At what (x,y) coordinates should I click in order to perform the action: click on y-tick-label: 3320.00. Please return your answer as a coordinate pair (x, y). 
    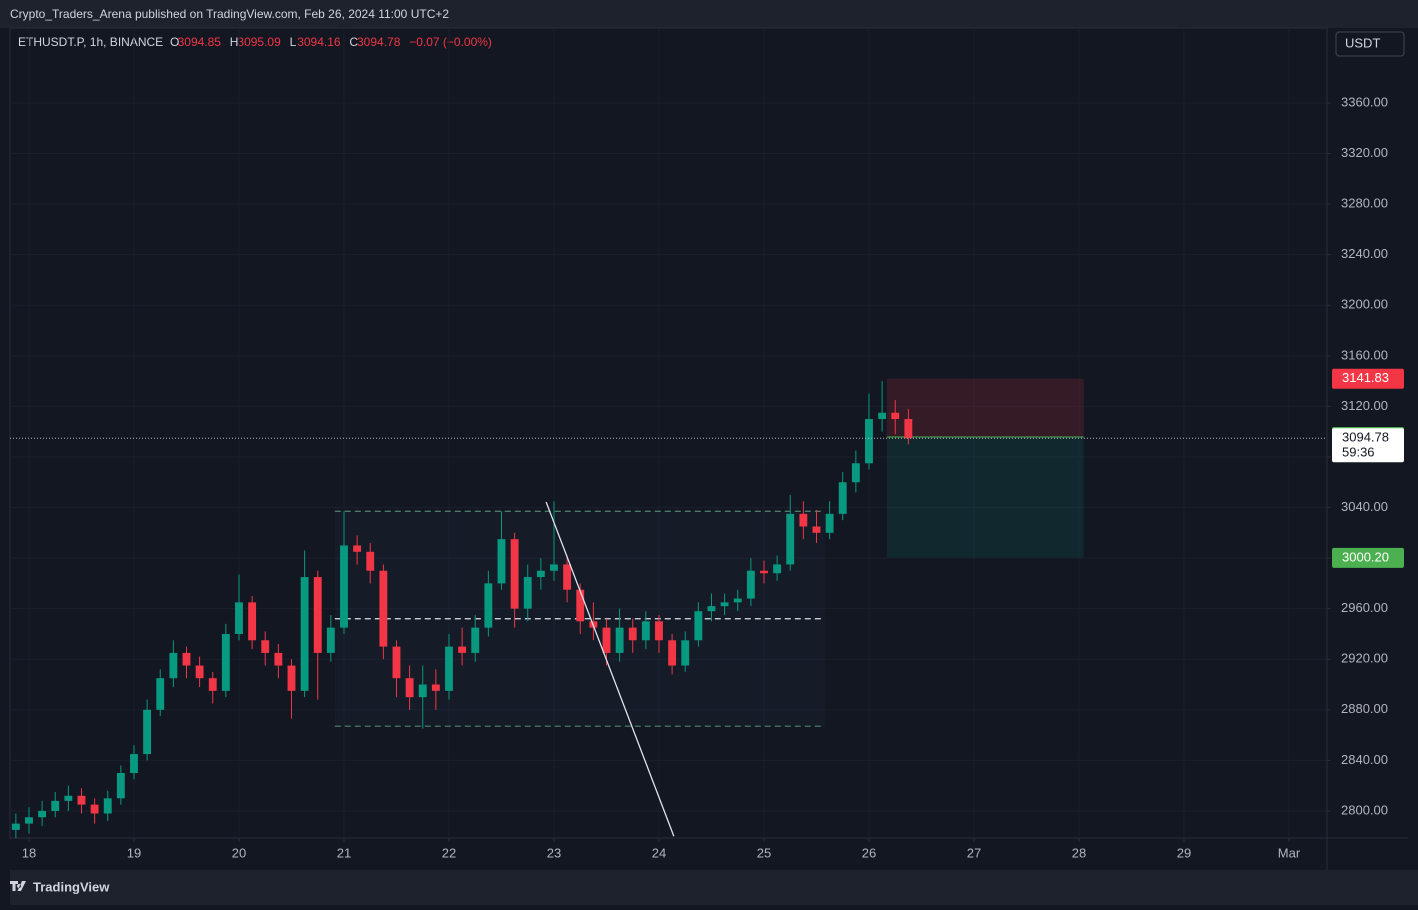
    Looking at the image, I should click on (1364, 152).